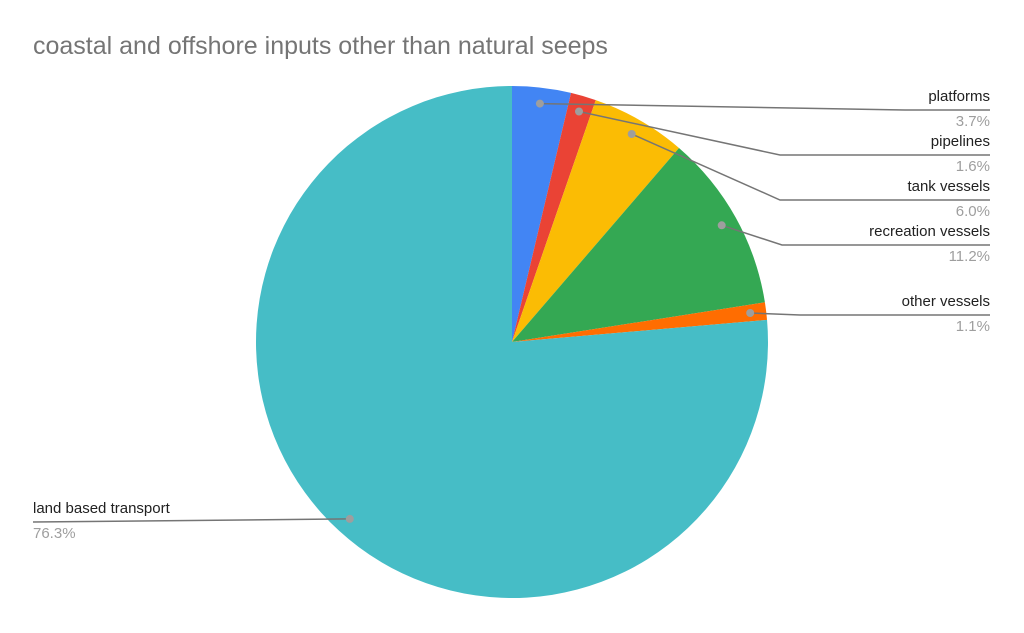  Describe the element at coordinates (945, 301) in the screenshot. I see `slice-label-other-vessels: other vessels` at that location.